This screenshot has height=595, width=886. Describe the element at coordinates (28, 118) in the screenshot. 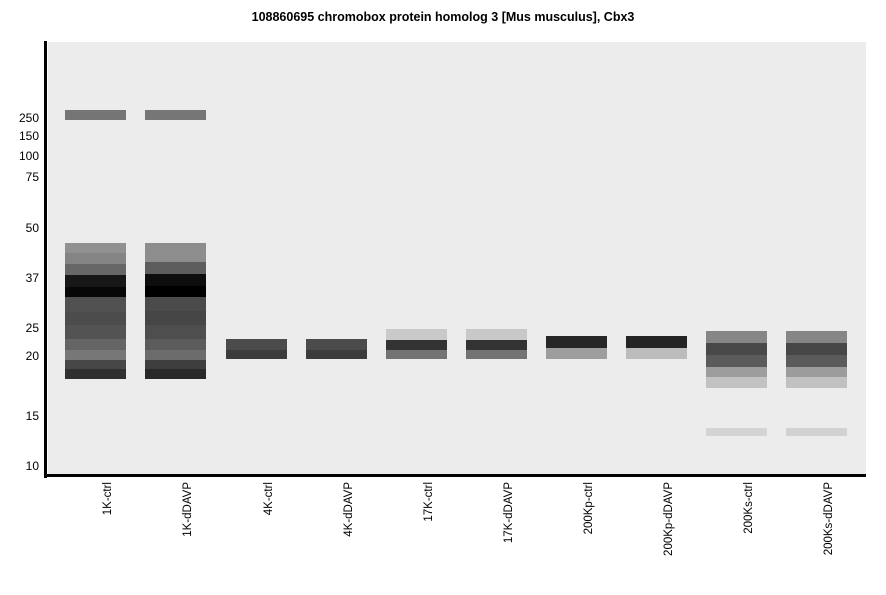

I see `y-tick-label: 250` at that location.